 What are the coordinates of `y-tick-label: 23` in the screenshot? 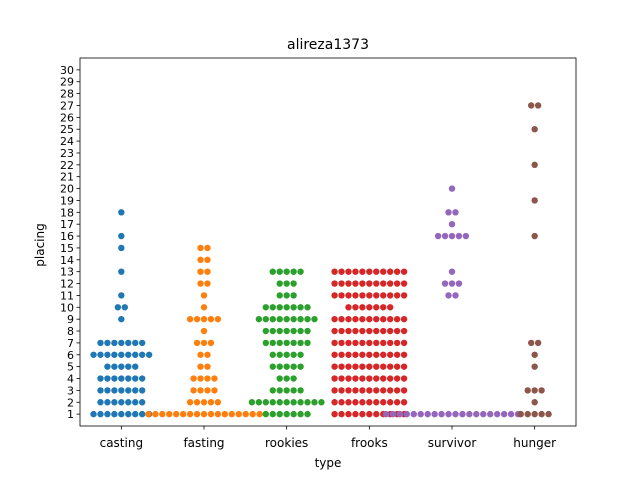 It's located at (67, 153).